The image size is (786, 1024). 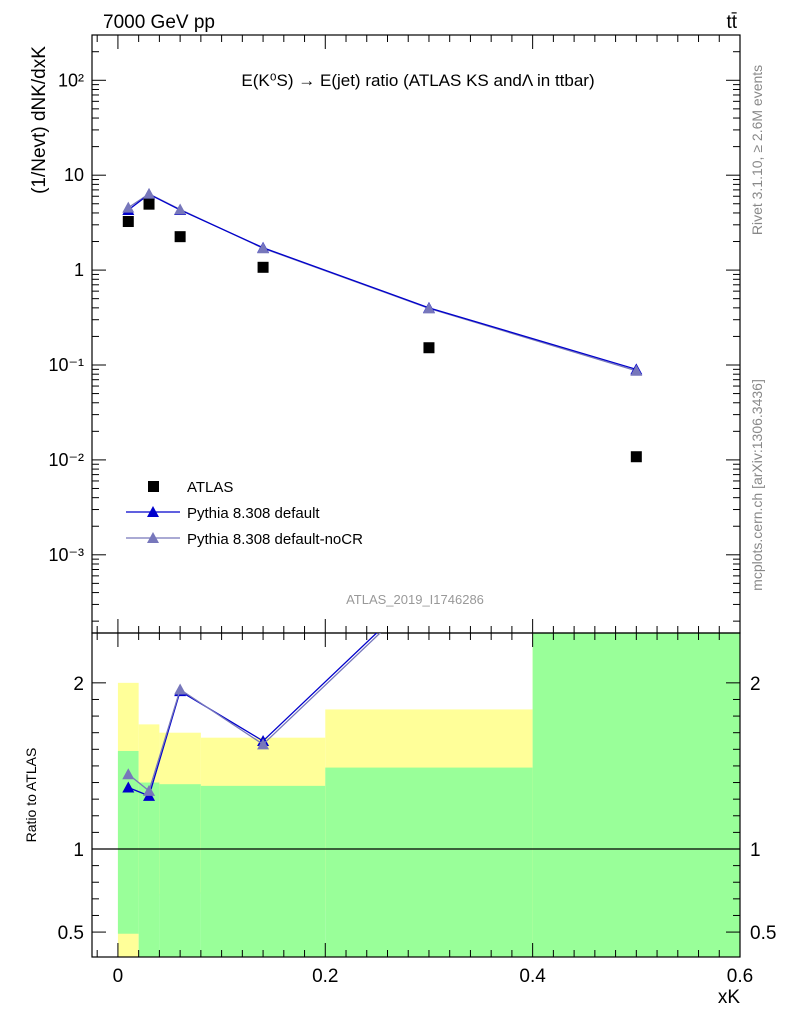 I want to click on y-tick-label: 10, so click(x=74, y=175).